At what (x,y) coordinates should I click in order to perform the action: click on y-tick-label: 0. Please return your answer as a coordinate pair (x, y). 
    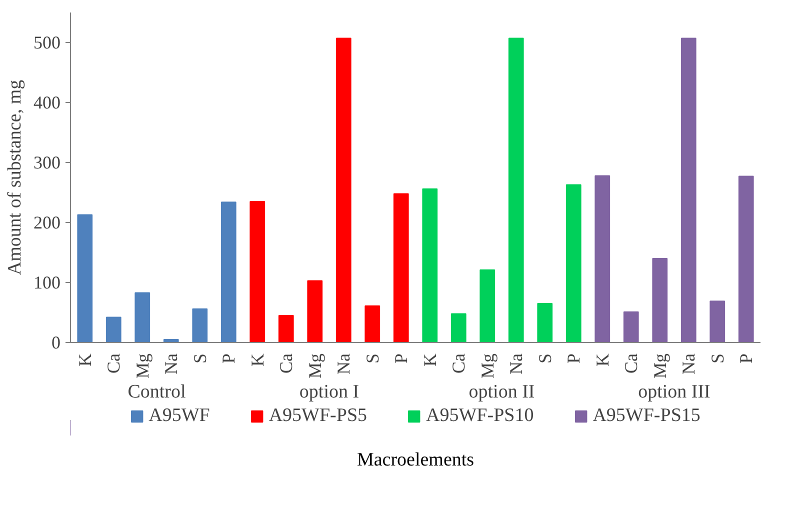
    Looking at the image, I should click on (56, 342).